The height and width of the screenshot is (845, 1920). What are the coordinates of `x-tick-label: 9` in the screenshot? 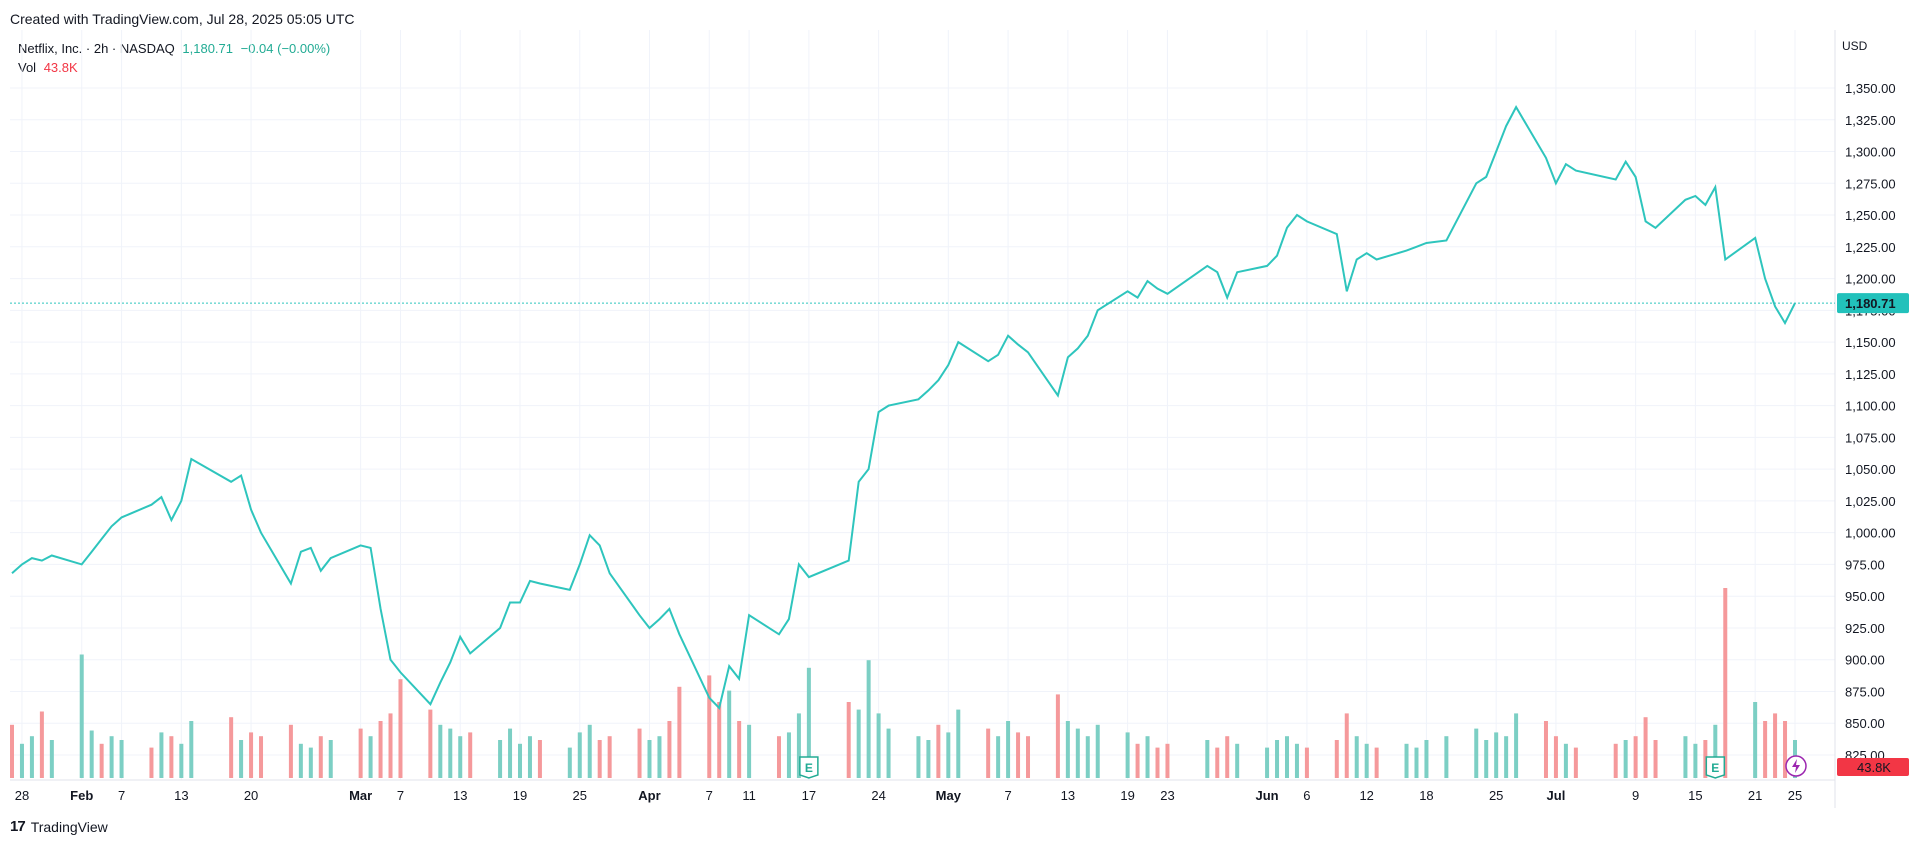 It's located at (1635, 795).